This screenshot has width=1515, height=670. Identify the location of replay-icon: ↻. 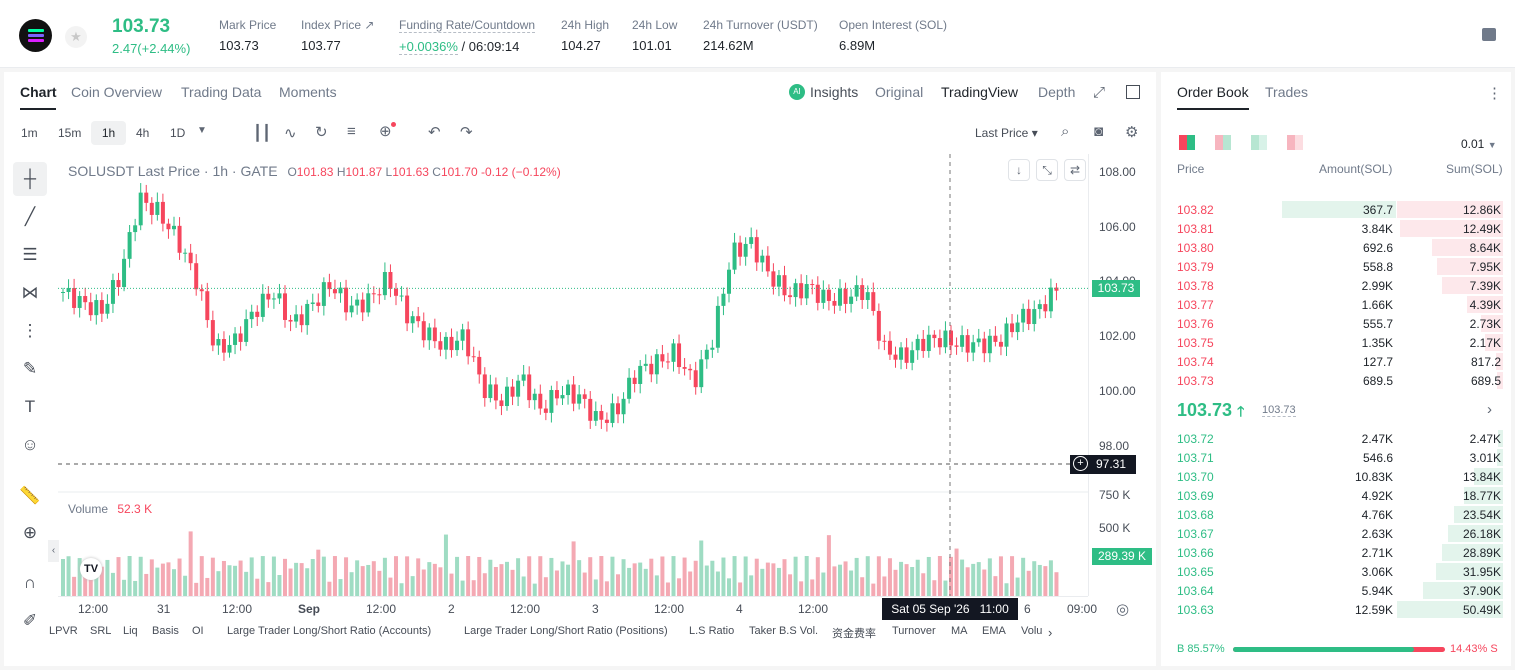
(321, 132).